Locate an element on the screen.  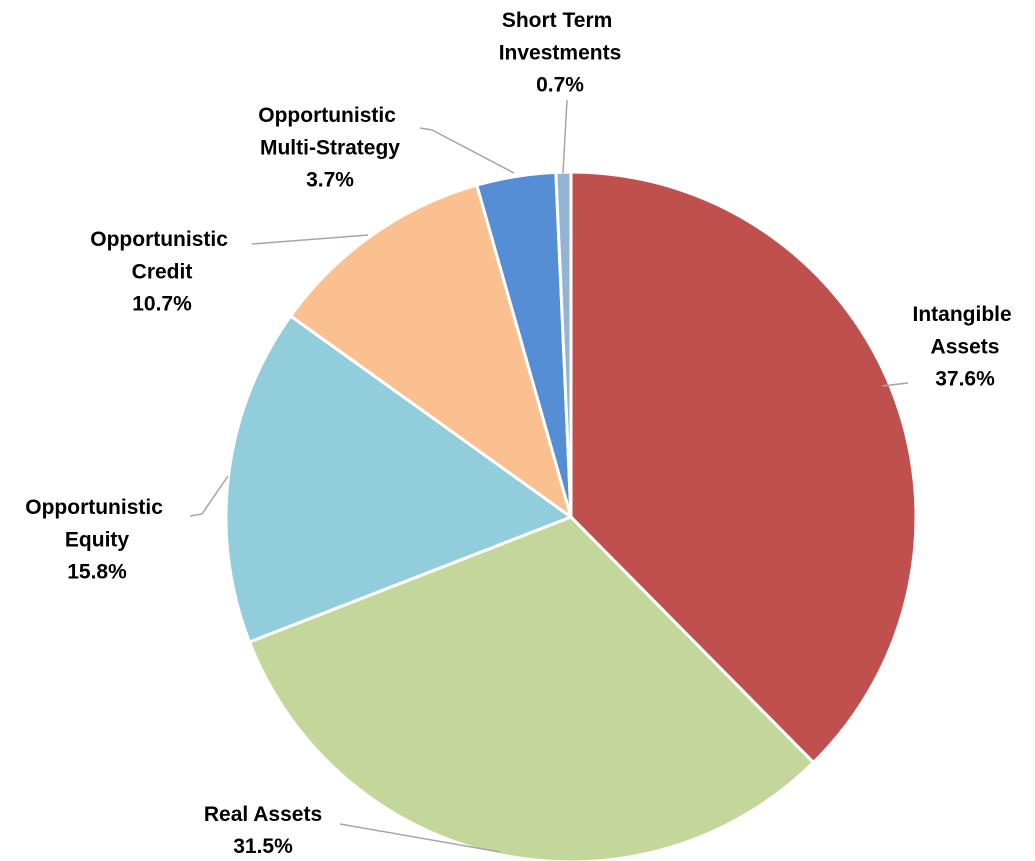
slice-value-label: 15.8% is located at coordinates (97, 572).